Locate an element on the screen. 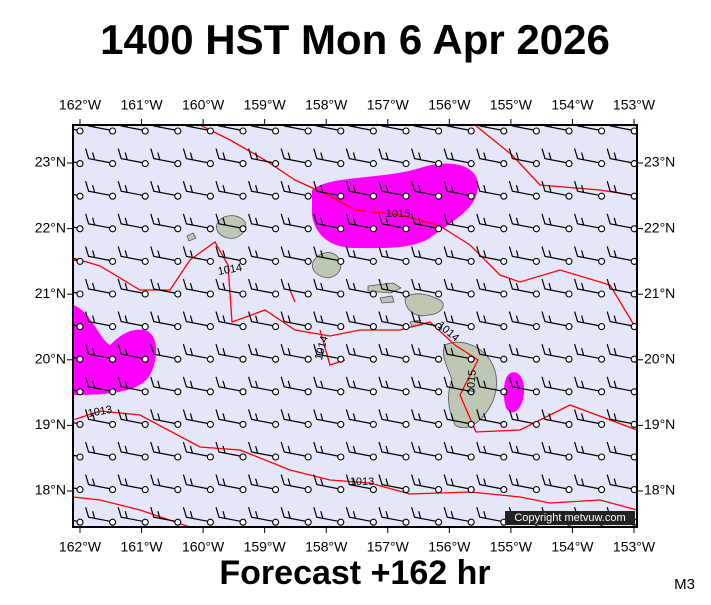 The width and height of the screenshot is (711, 605). lon-label: 155°W is located at coordinates (511, 547).